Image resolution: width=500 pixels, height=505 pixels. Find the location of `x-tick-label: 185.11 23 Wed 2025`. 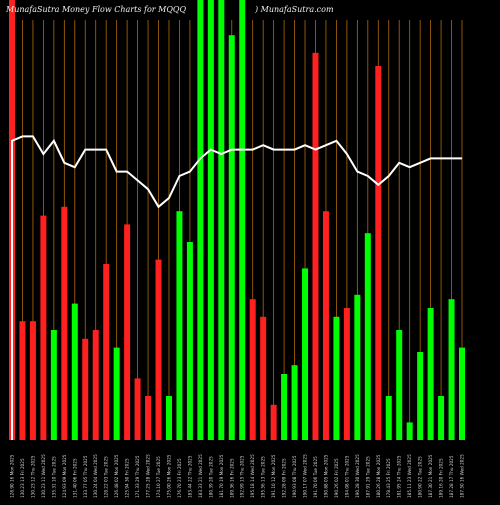

x-tick-label: 185.11 23 Wed 2025 is located at coordinates (409, 476).